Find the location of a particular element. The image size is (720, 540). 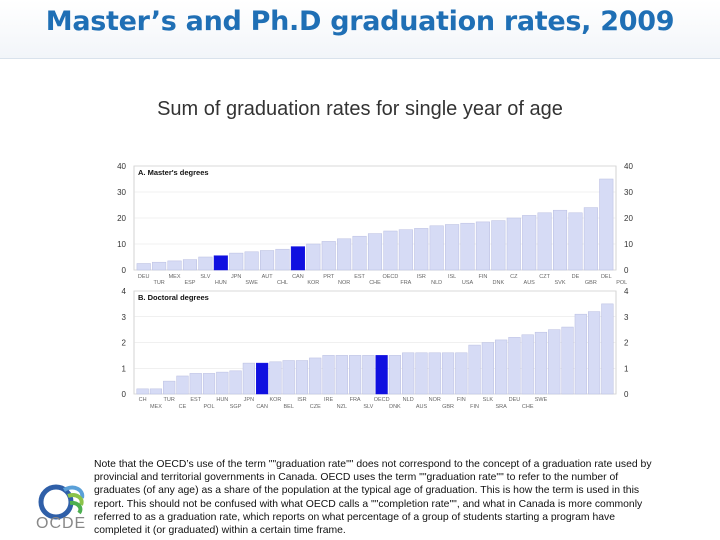

x-tick-label: AUS is located at coordinates (530, 283).